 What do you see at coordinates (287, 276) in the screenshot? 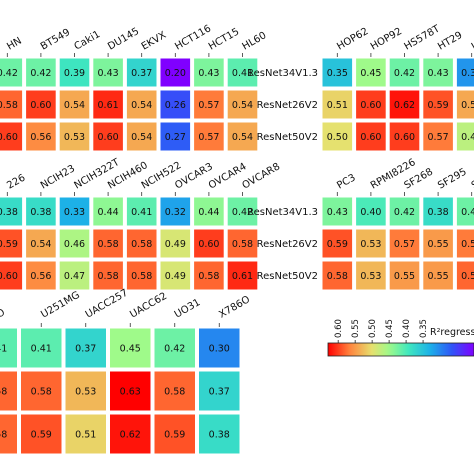
I see `row-label: ResNet50V2` at bounding box center [287, 276].